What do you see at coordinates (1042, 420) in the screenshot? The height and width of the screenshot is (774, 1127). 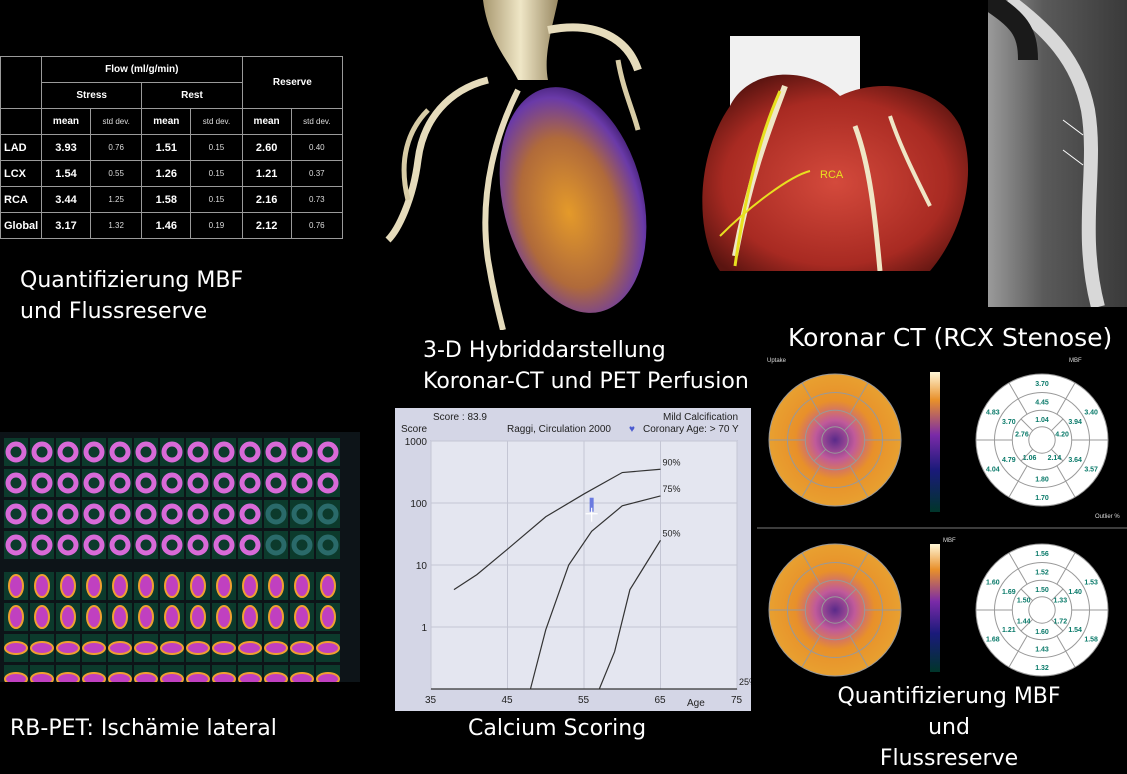 I see `polar-segment-value: 1.04` at bounding box center [1042, 420].